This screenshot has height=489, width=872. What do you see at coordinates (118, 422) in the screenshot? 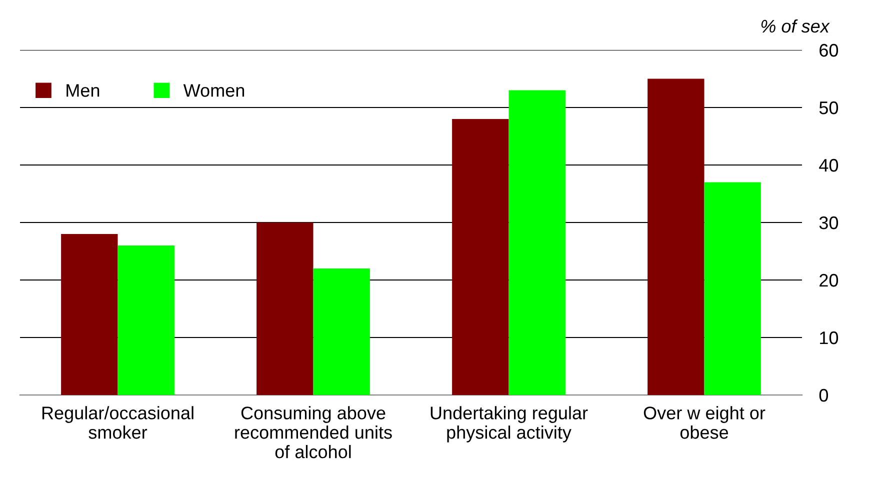
I see `x-tick-label: Regular/occasional smoker` at bounding box center [118, 422].